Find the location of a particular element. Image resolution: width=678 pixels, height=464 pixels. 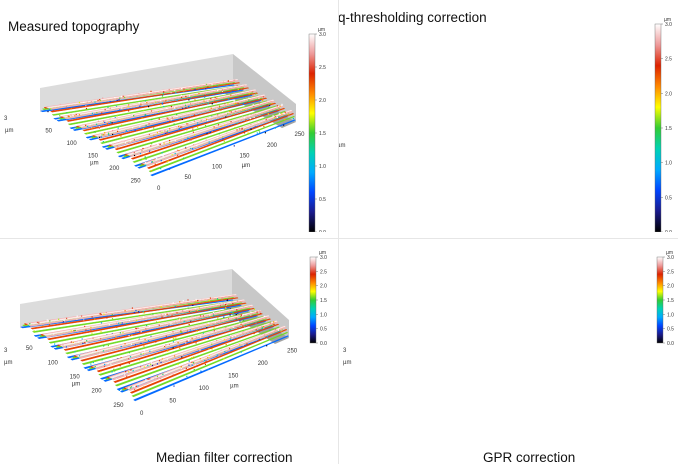

panel-title: GPR correction is located at coordinates (529, 457).